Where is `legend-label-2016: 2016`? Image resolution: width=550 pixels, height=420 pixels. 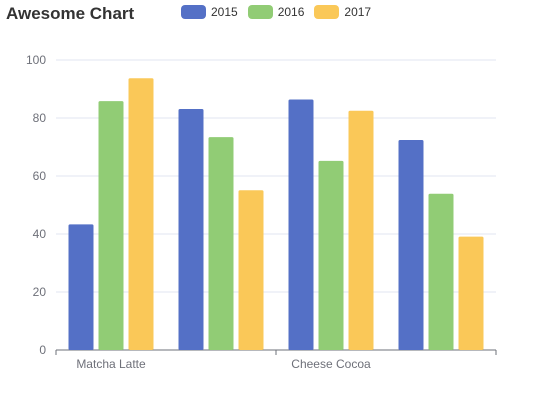 legend-label-2016: 2016 is located at coordinates (291, 12).